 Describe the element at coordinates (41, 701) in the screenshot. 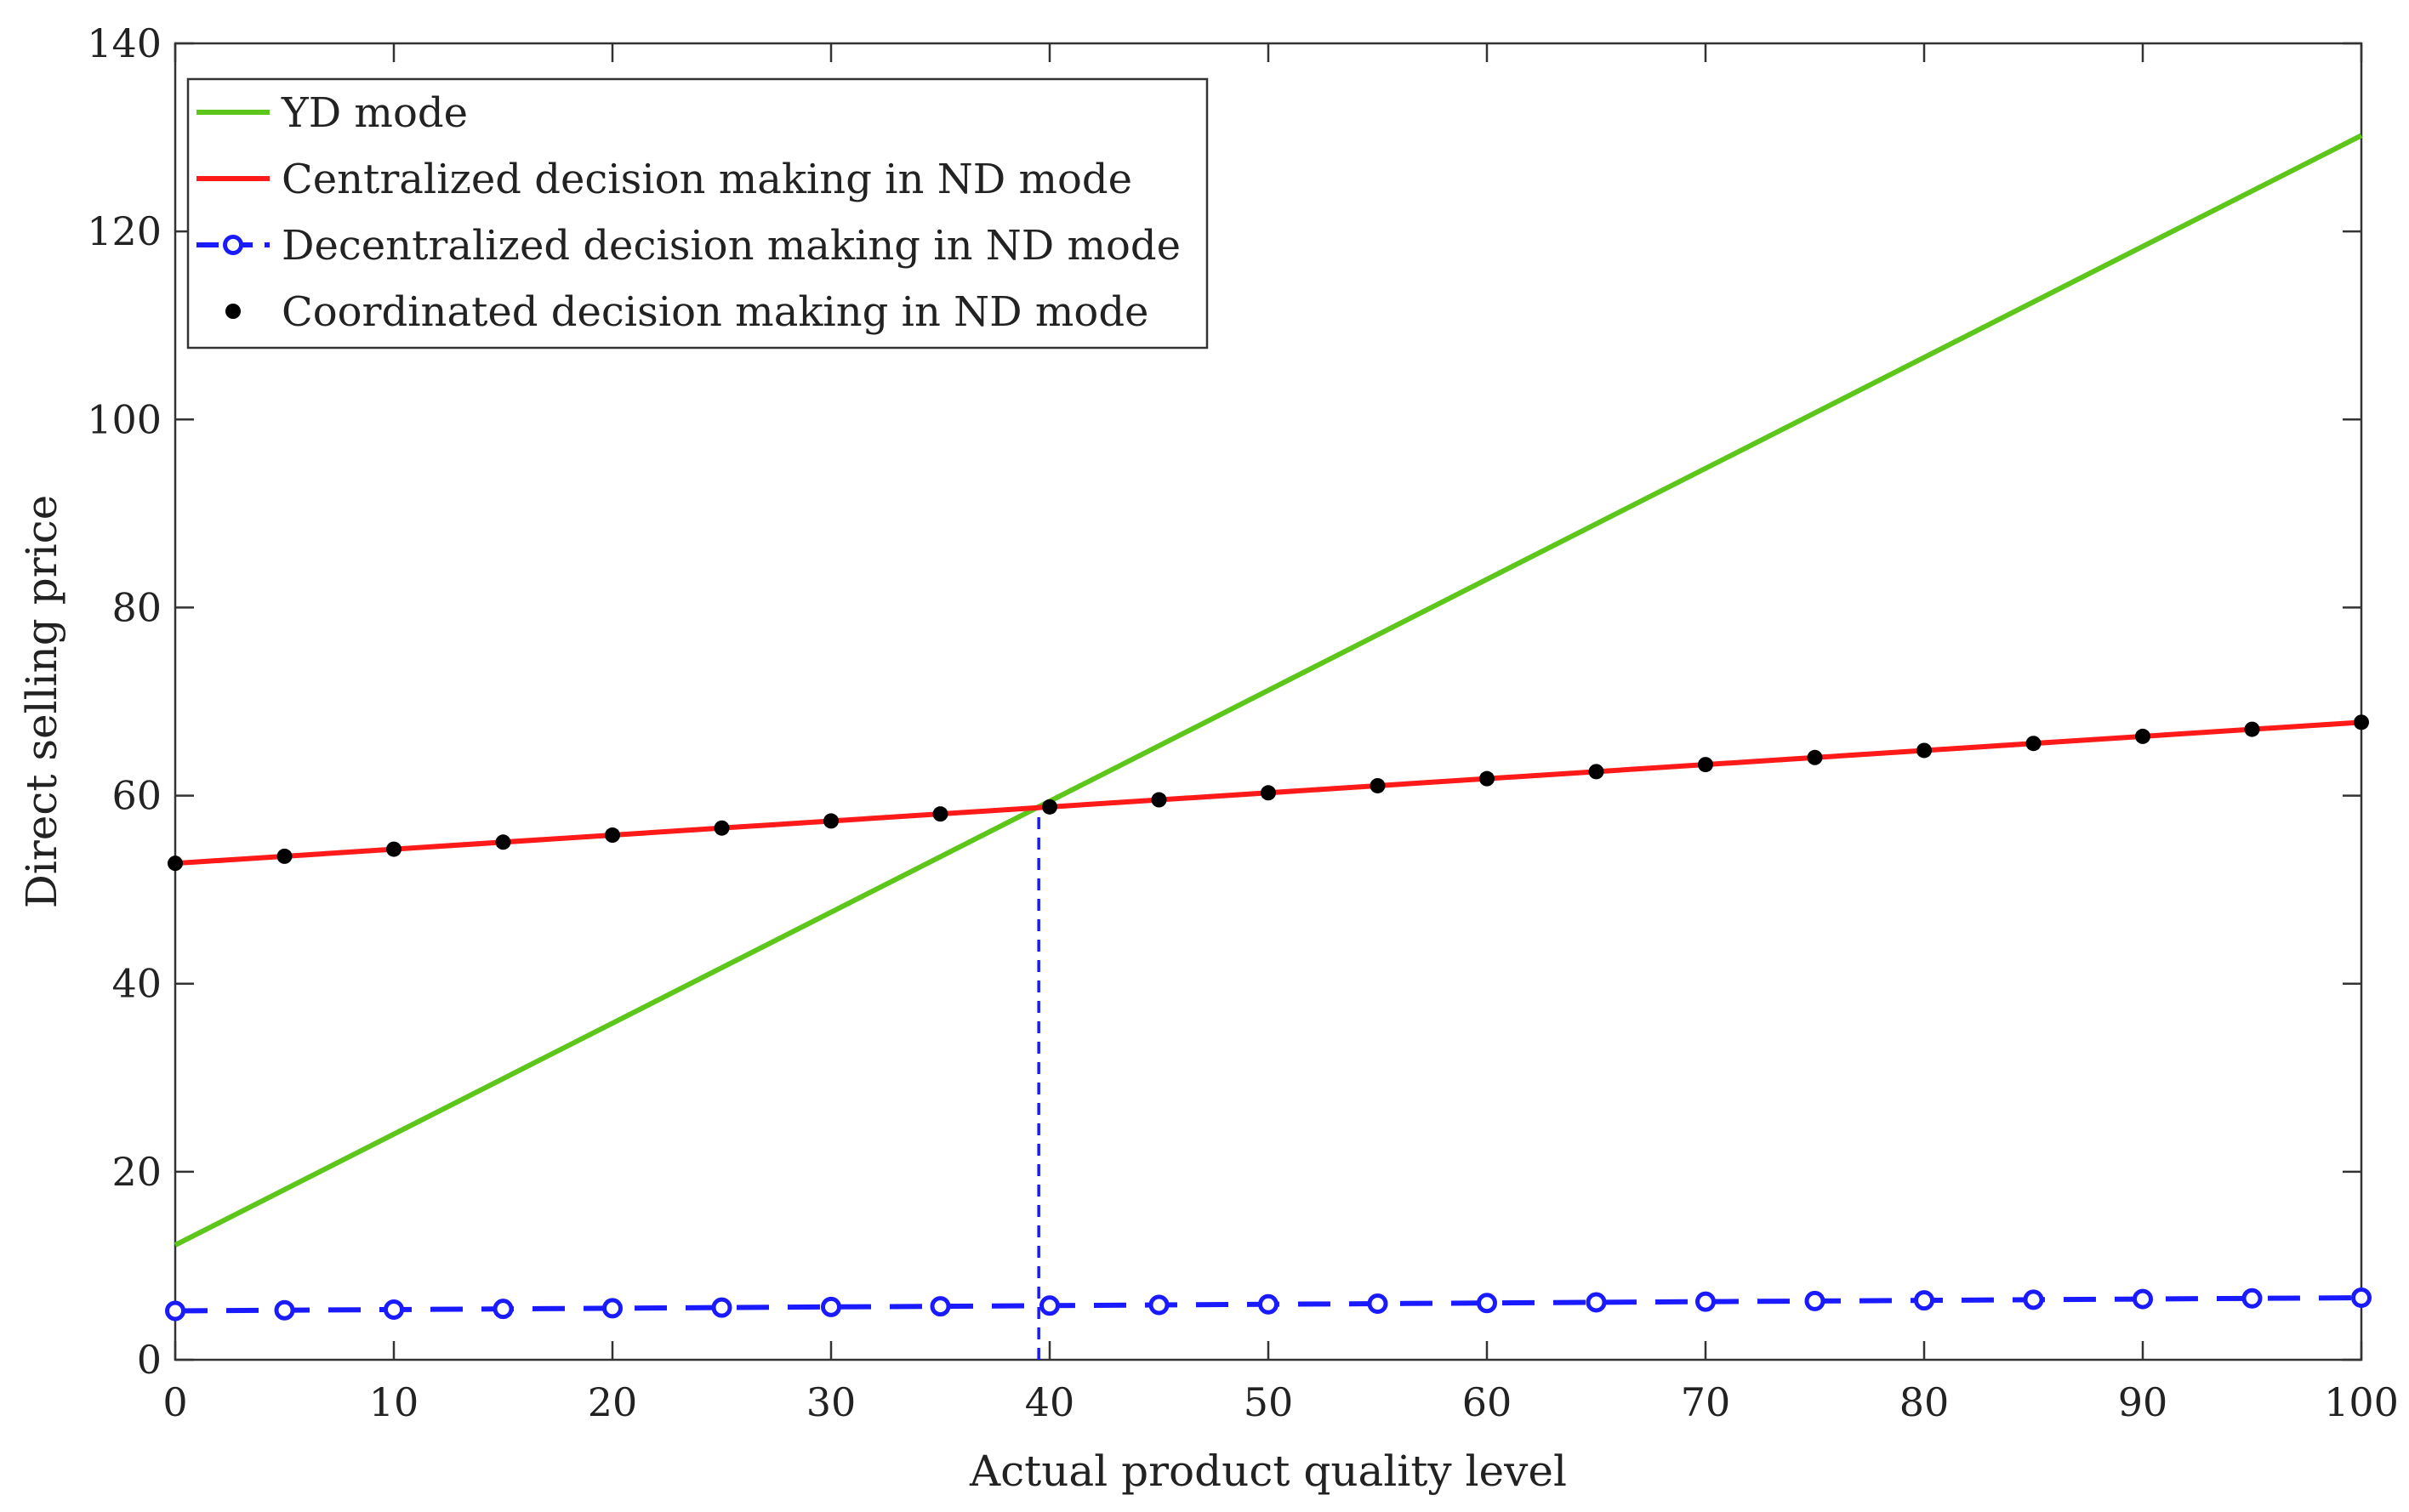

I see `y-axis-title: Direct selling price` at that location.